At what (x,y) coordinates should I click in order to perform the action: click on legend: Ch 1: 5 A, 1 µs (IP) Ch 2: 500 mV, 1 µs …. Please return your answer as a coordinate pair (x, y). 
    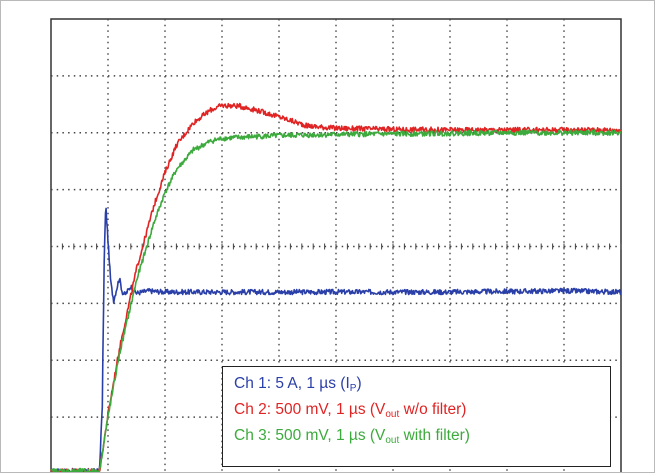
    Looking at the image, I should click on (416, 416).